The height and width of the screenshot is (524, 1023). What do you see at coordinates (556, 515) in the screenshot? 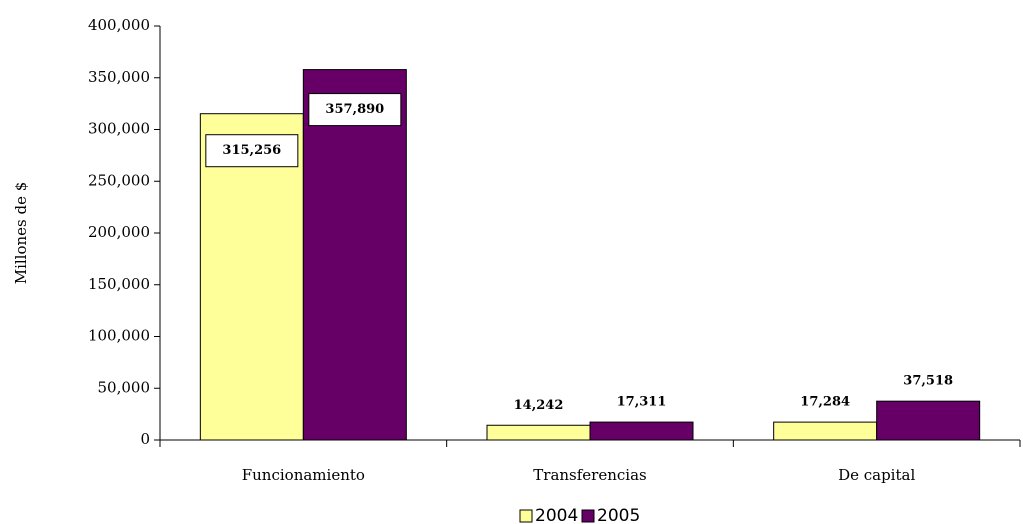
I see `legend-label: 2004` at bounding box center [556, 515].